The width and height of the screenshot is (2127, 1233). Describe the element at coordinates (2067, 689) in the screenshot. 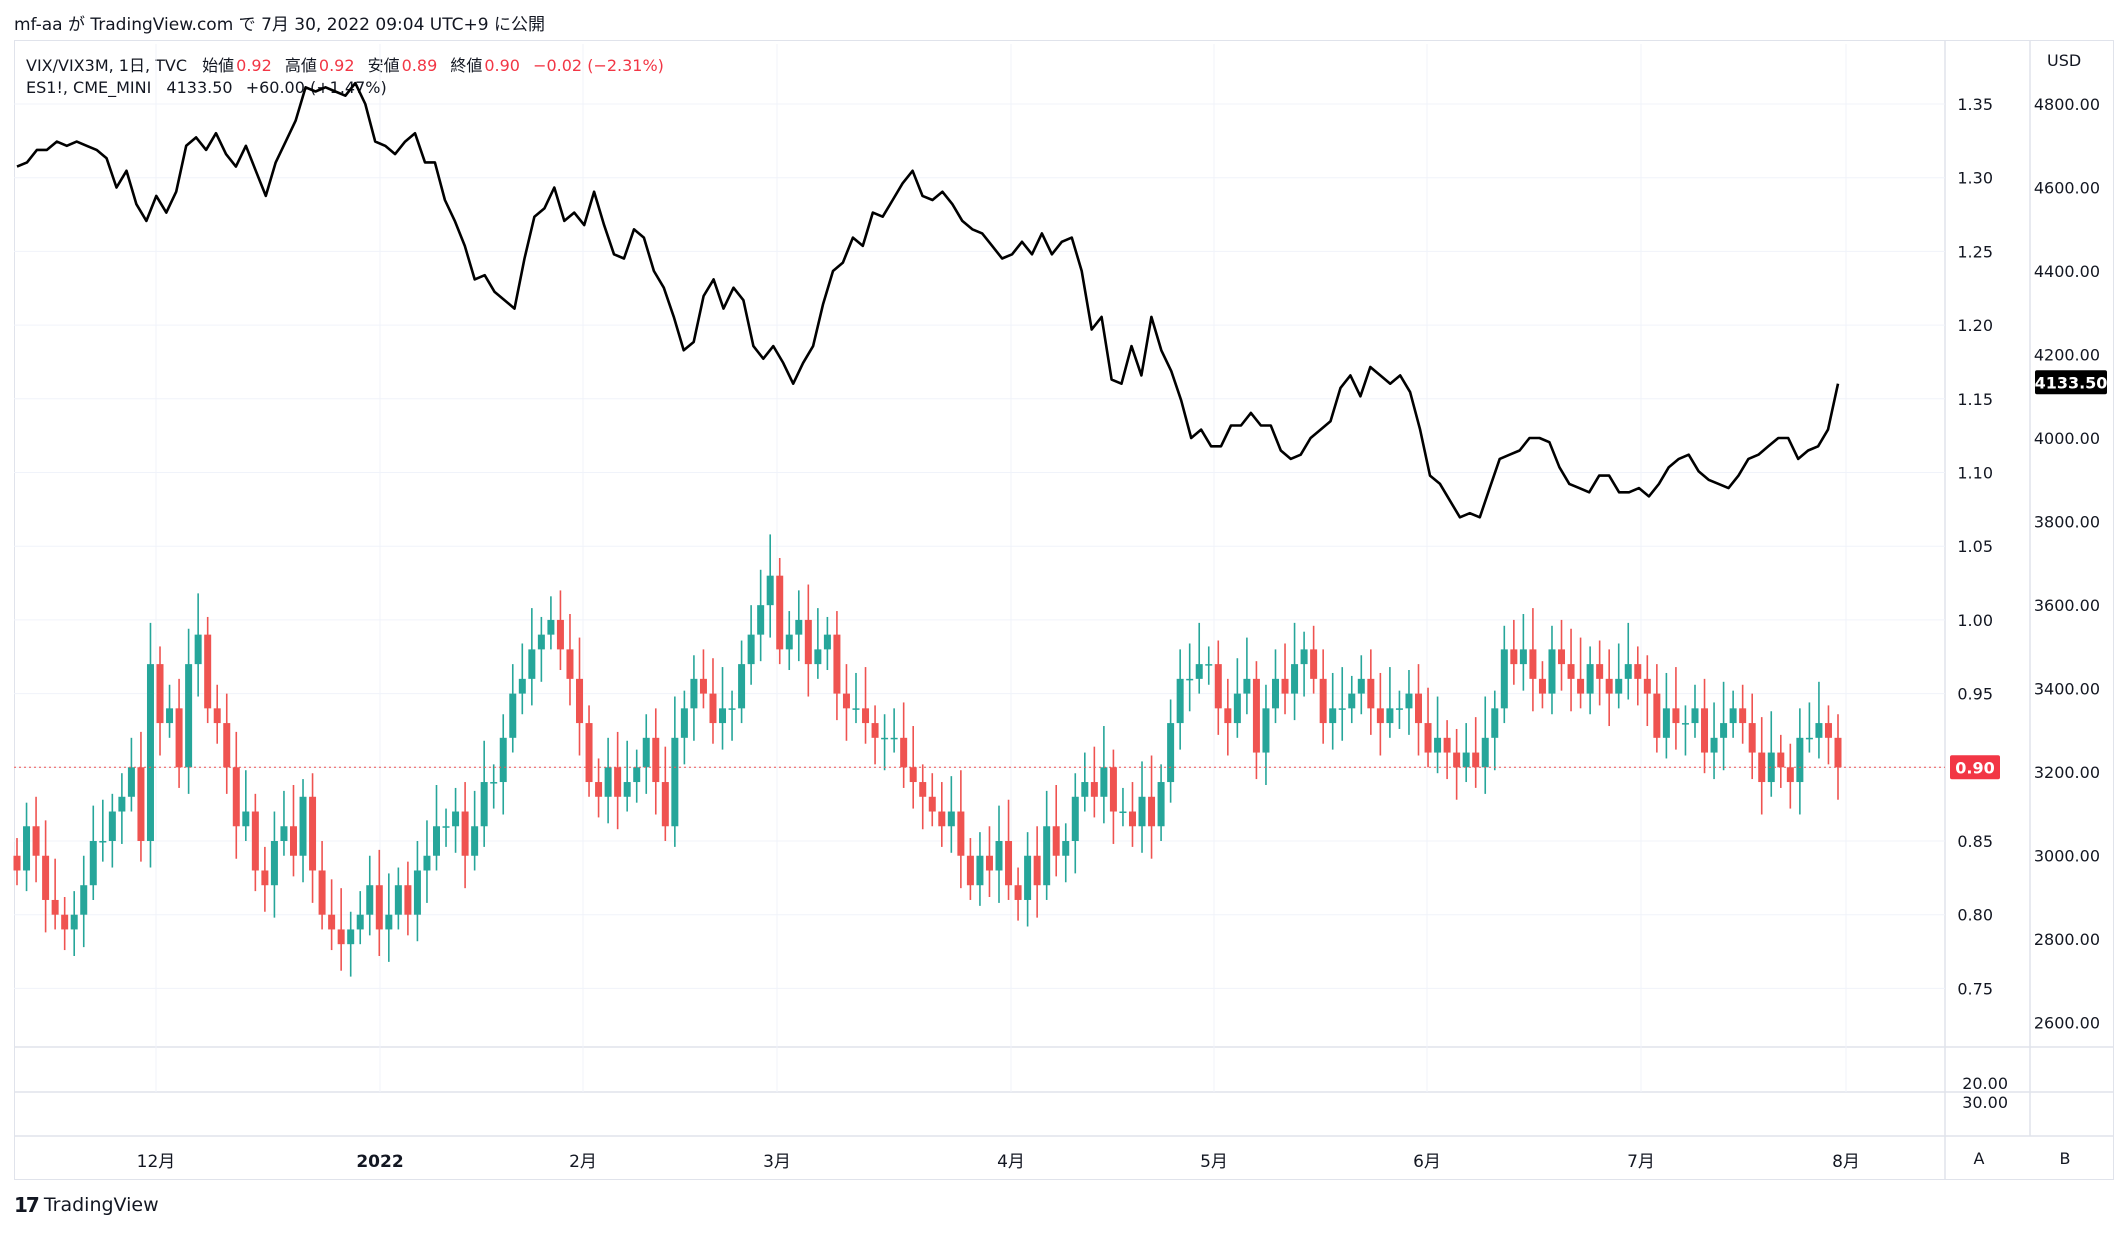

I see `overlay-y-tick-label: 3400.00` at that location.